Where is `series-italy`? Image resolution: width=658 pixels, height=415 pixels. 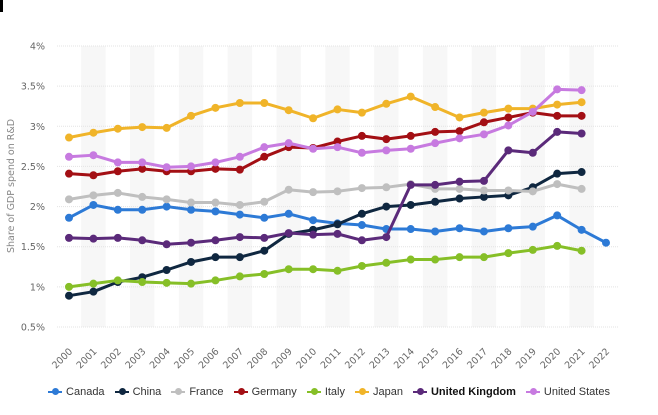 series-italy is located at coordinates (325, 266).